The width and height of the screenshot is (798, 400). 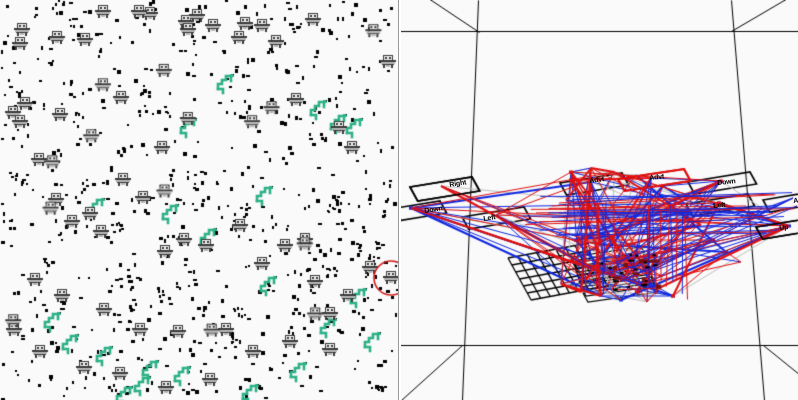 What do you see at coordinates (795, 200) in the screenshot?
I see `layer-label-advt-8: Advt` at bounding box center [795, 200].